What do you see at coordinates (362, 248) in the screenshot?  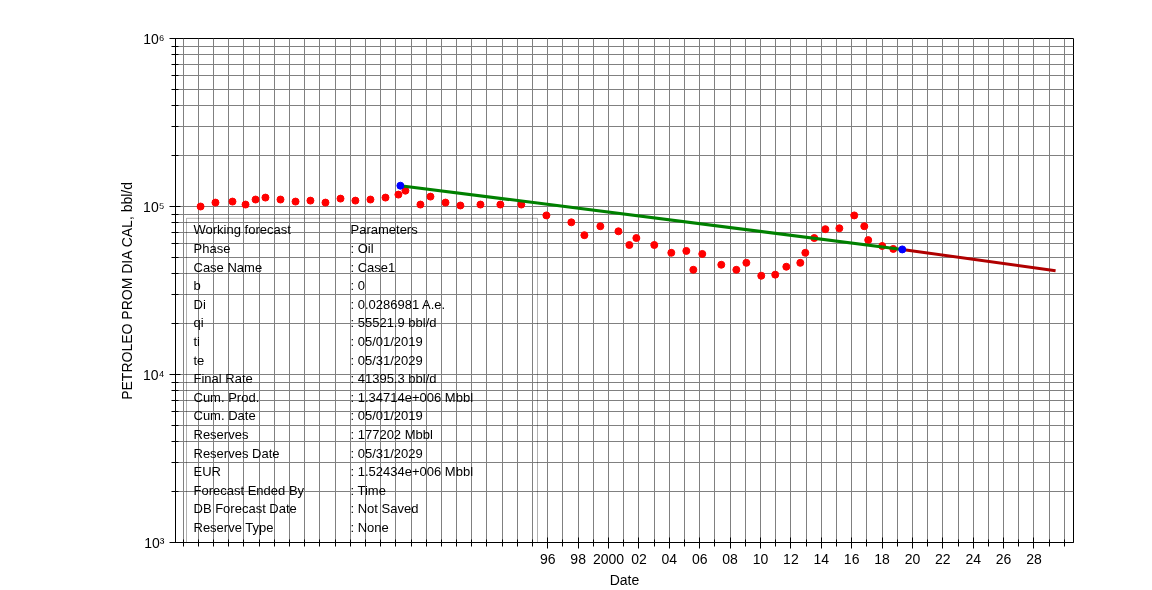 I see `annotation: : Oil` at bounding box center [362, 248].